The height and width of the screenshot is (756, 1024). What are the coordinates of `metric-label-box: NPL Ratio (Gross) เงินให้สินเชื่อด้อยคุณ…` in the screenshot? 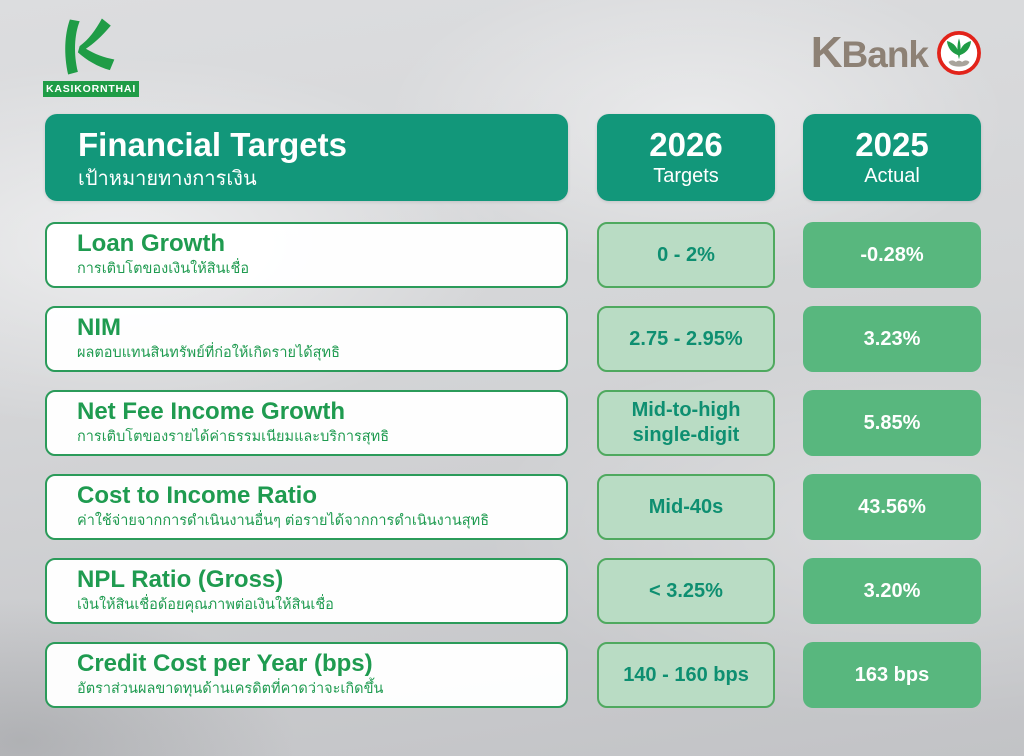 It's located at (306, 591).